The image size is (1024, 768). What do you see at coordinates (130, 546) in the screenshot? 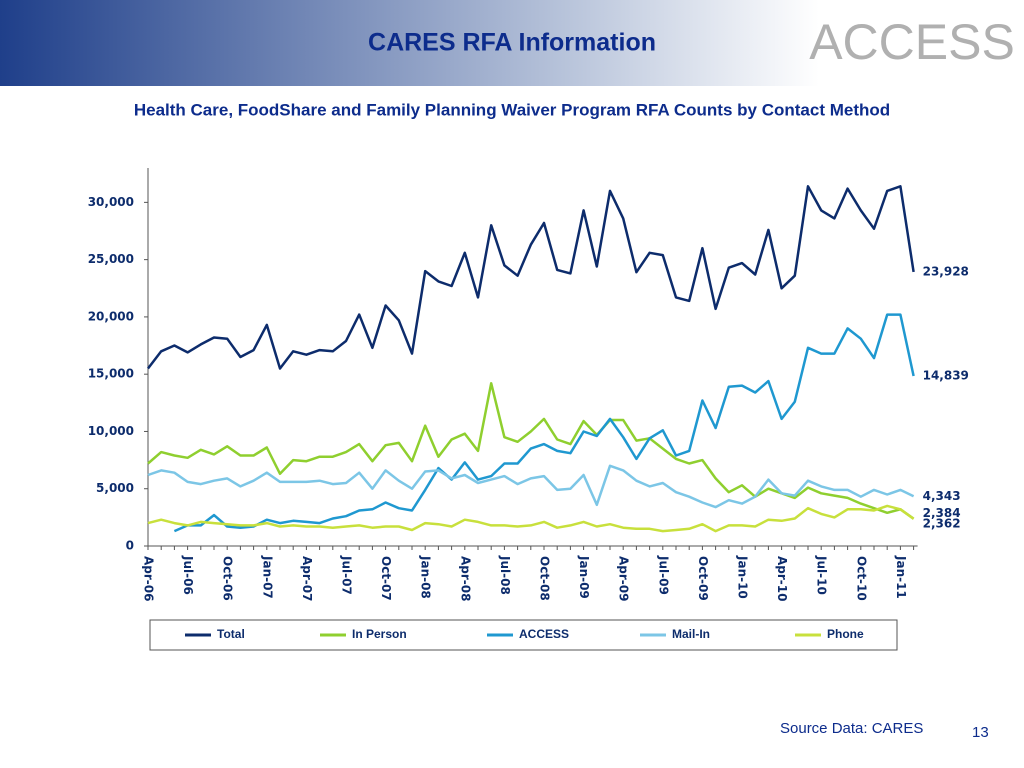
I see `y-tick-label: 0` at bounding box center [130, 546].